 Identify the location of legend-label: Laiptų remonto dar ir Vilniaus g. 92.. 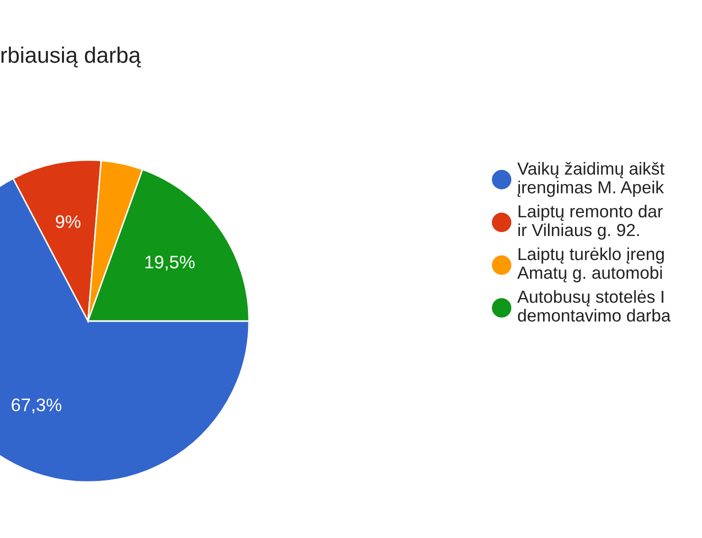
(590, 222).